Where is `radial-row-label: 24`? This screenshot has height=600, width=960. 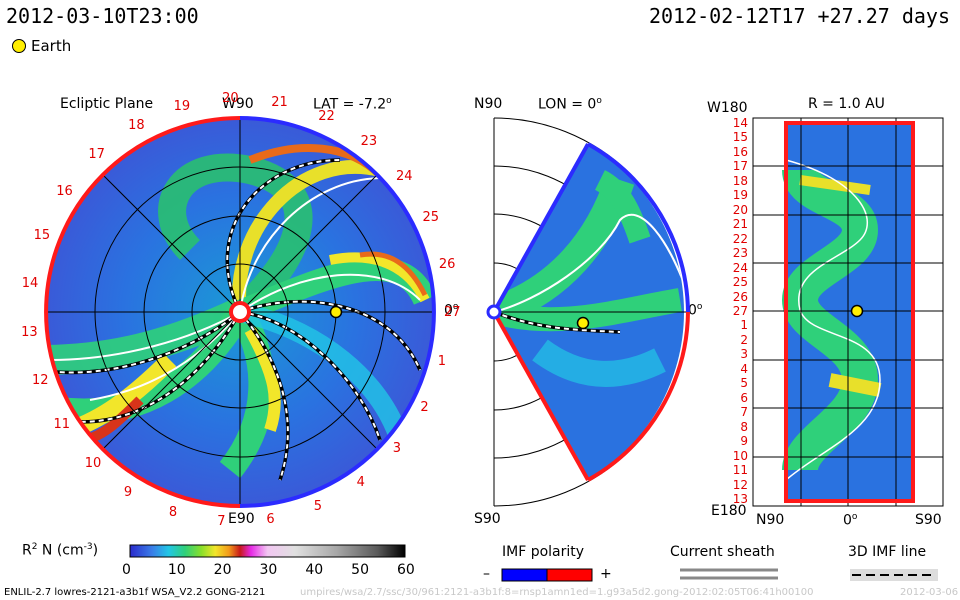 radial-row-label: 24 is located at coordinates (740, 267).